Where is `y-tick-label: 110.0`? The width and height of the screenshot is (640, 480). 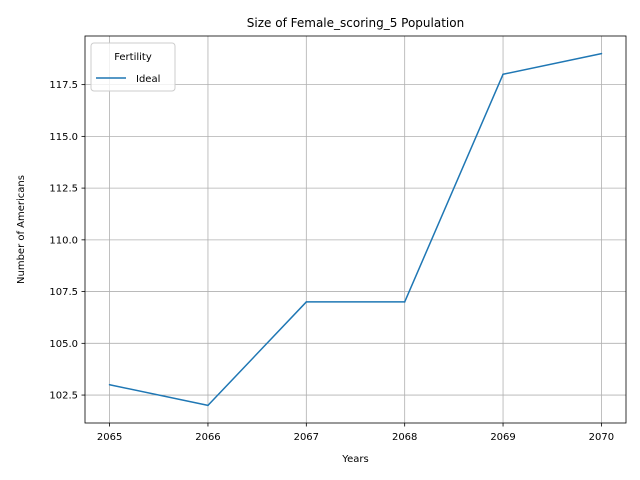 y-tick-label: 110.0 is located at coordinates (63, 240).